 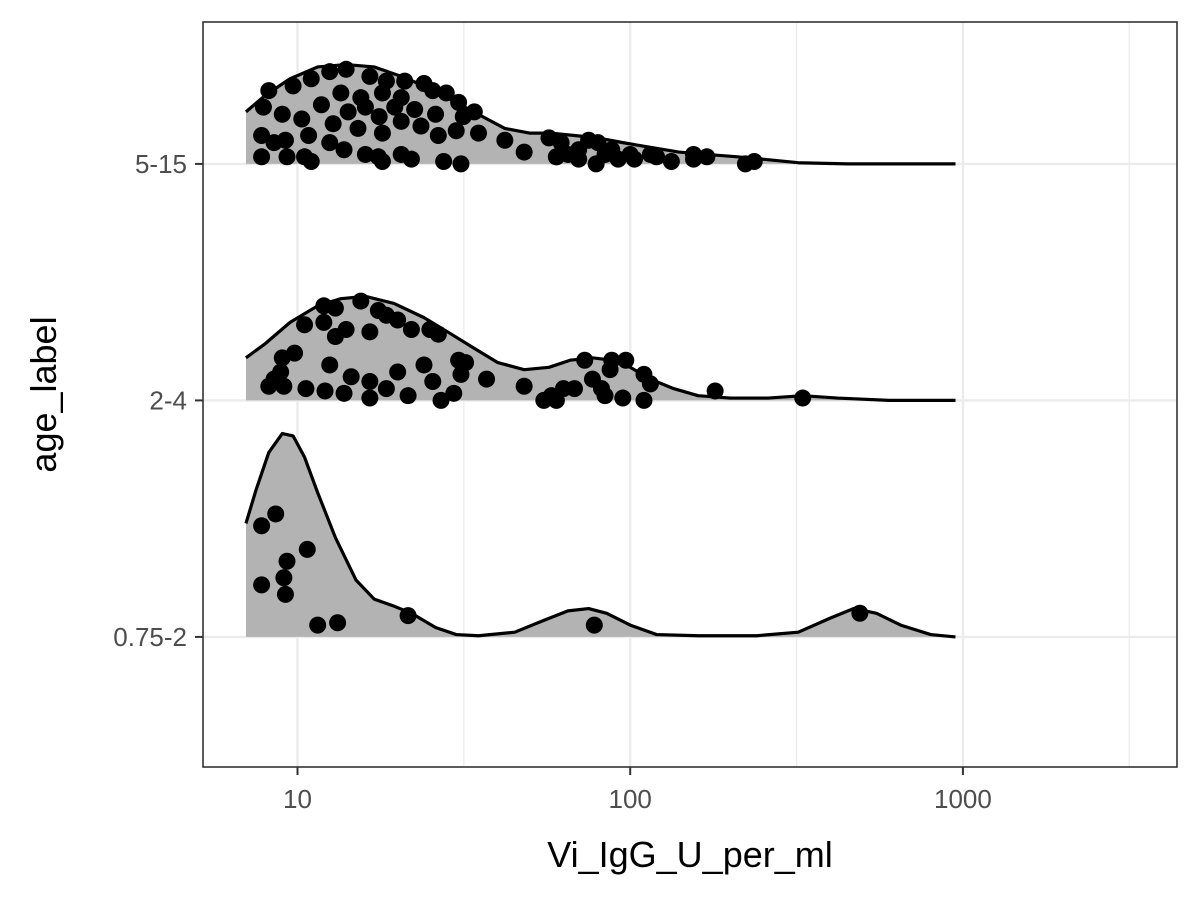 I want to click on y-tick-label: 2-4, so click(x=168, y=400).